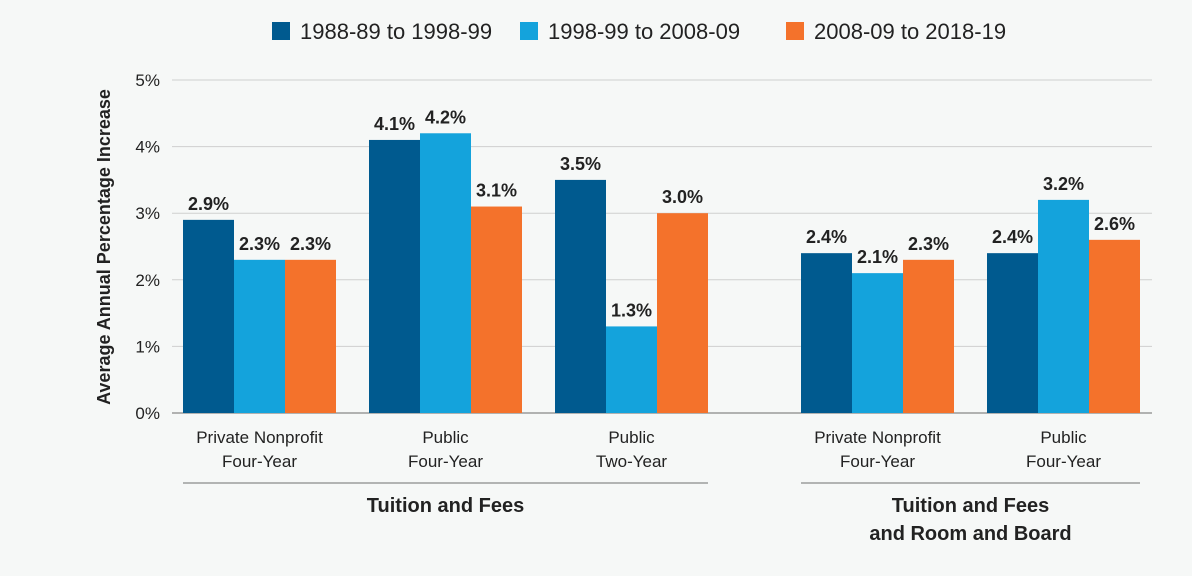 This screenshot has height=576, width=1192. Describe the element at coordinates (208, 204) in the screenshot. I see `data-label: 2.9%` at that location.